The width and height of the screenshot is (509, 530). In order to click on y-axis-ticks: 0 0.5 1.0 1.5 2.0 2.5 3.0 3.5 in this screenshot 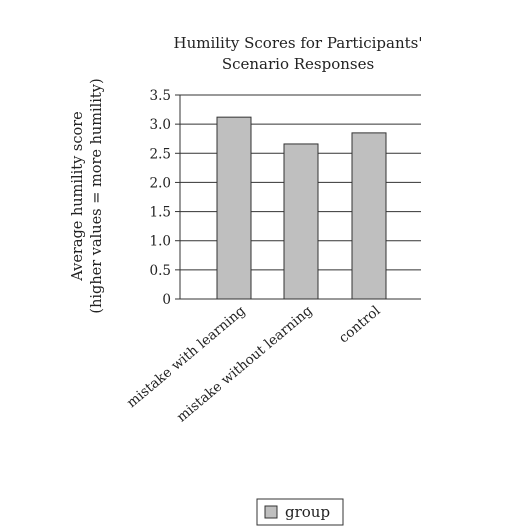, I will do `click(165, 198)`.